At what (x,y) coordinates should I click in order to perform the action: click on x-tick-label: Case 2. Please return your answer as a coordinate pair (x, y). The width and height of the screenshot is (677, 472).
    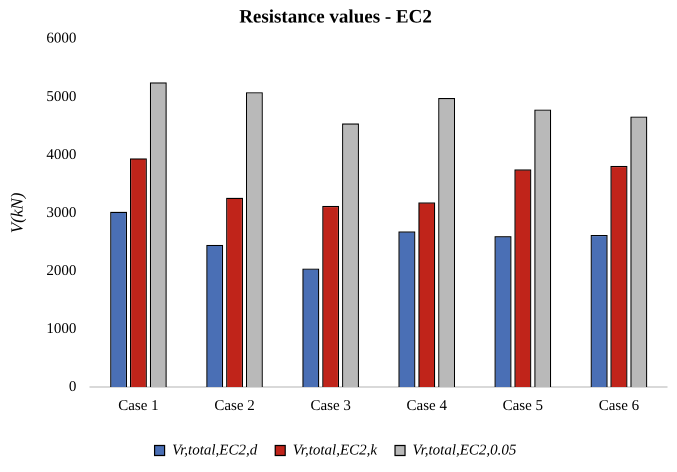
    Looking at the image, I should click on (234, 406).